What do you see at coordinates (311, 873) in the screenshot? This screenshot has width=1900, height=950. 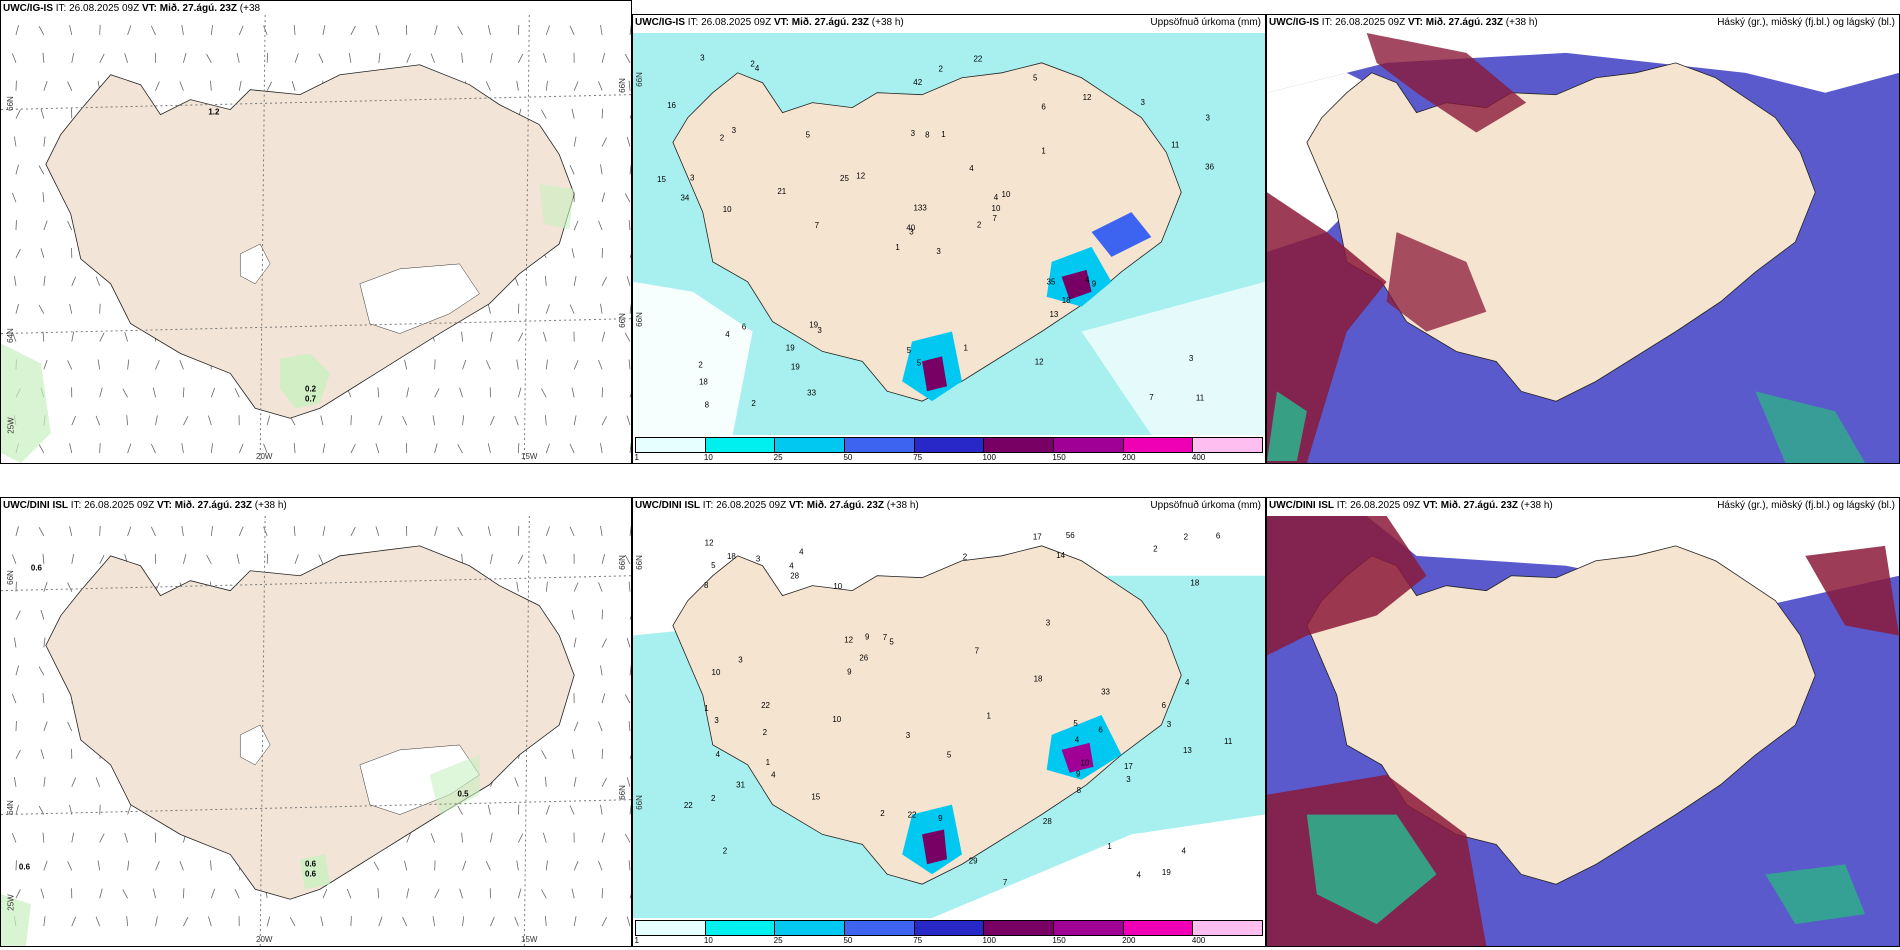 I see `svg-text: 0.6` at bounding box center [311, 873].